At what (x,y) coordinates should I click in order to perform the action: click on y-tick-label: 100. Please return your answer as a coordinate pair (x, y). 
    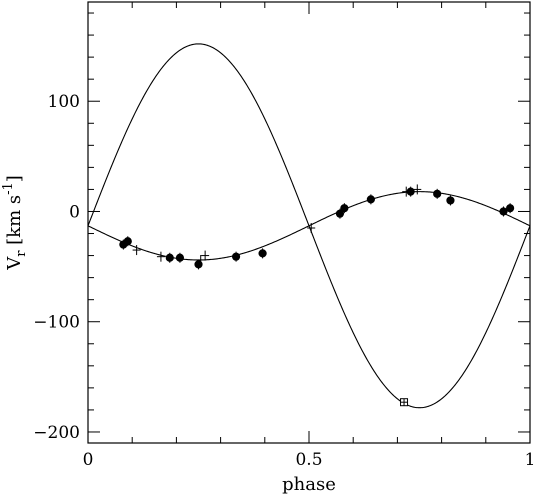
    Looking at the image, I should click on (64, 102).